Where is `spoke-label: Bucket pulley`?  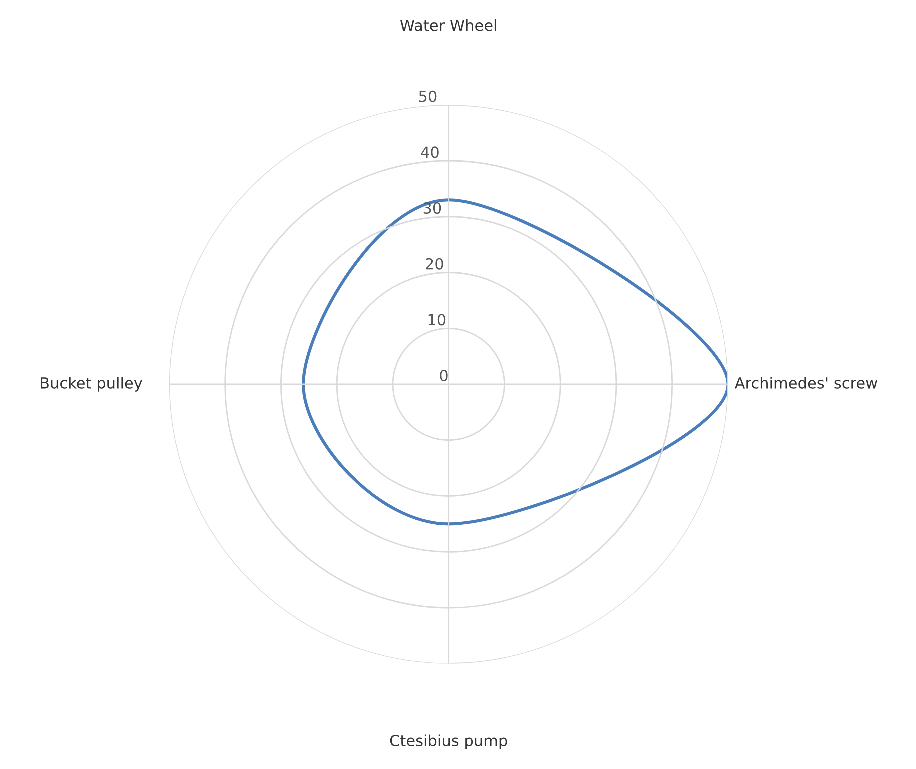 spoke-label: Bucket pulley is located at coordinates (91, 384).